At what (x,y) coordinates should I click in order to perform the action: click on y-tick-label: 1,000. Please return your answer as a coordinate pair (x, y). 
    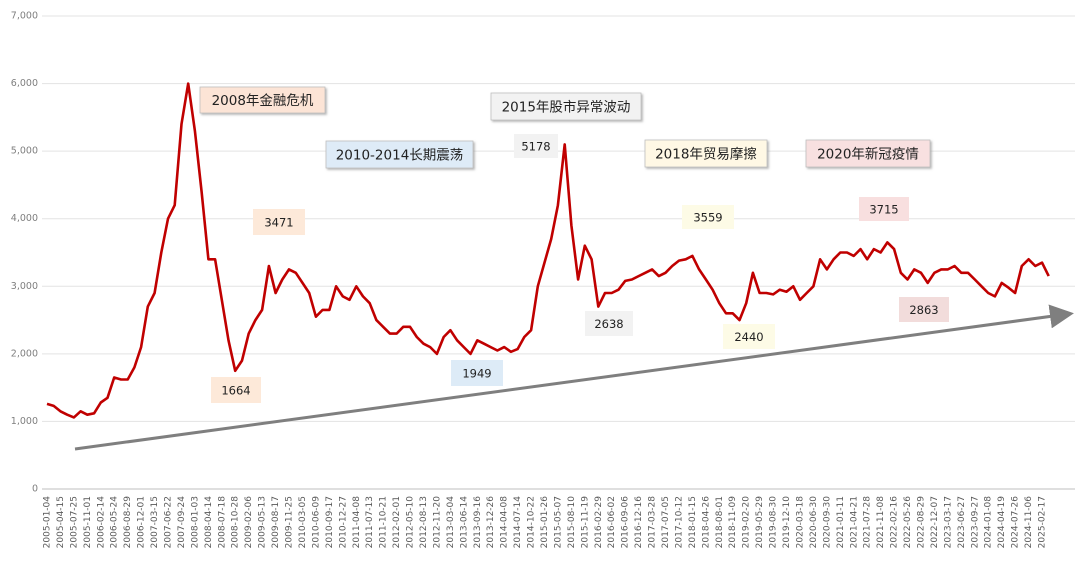
    Looking at the image, I should click on (24, 421).